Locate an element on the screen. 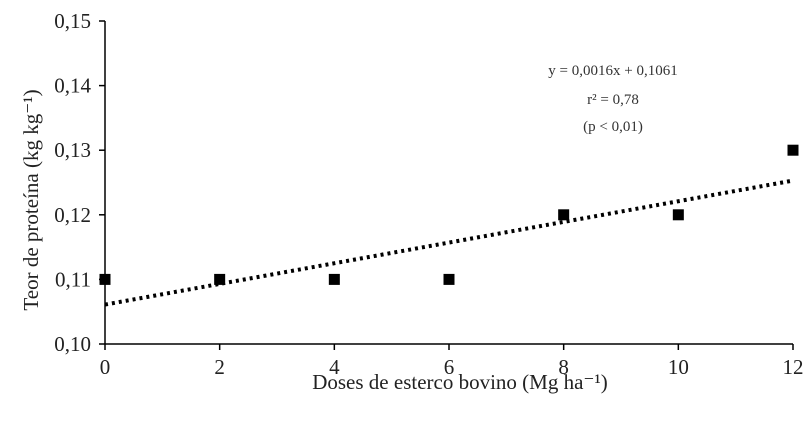 The width and height of the screenshot is (811, 421). p-value-label: (p < 0,01) is located at coordinates (613, 127).